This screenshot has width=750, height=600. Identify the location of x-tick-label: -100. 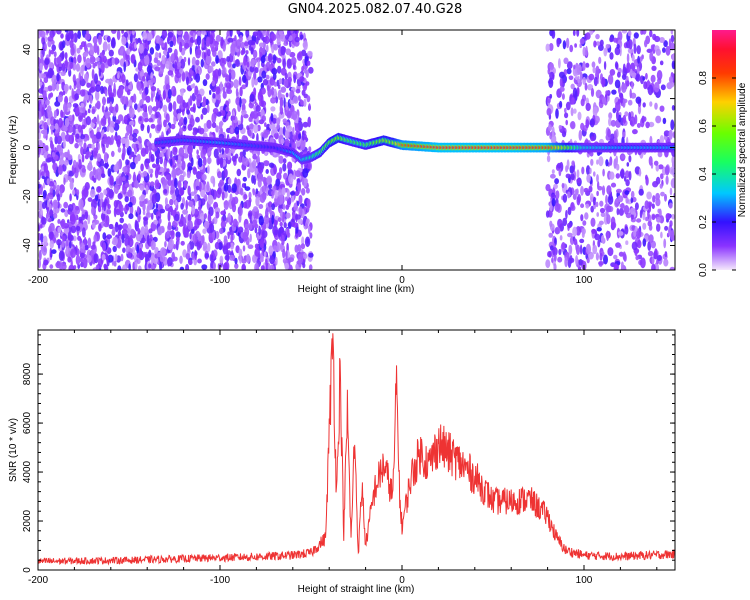
(220, 280).